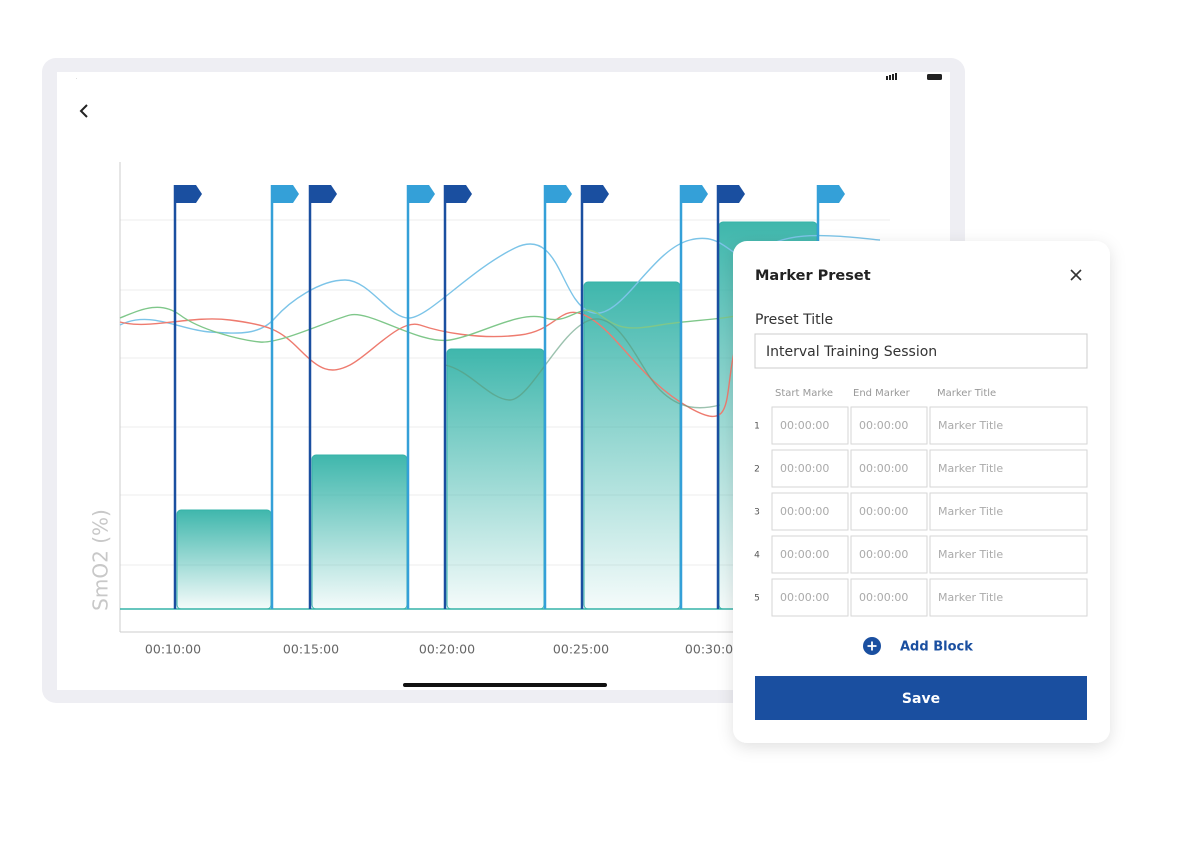  I want to click on x-tick-label: 00:10:00, so click(173, 649).